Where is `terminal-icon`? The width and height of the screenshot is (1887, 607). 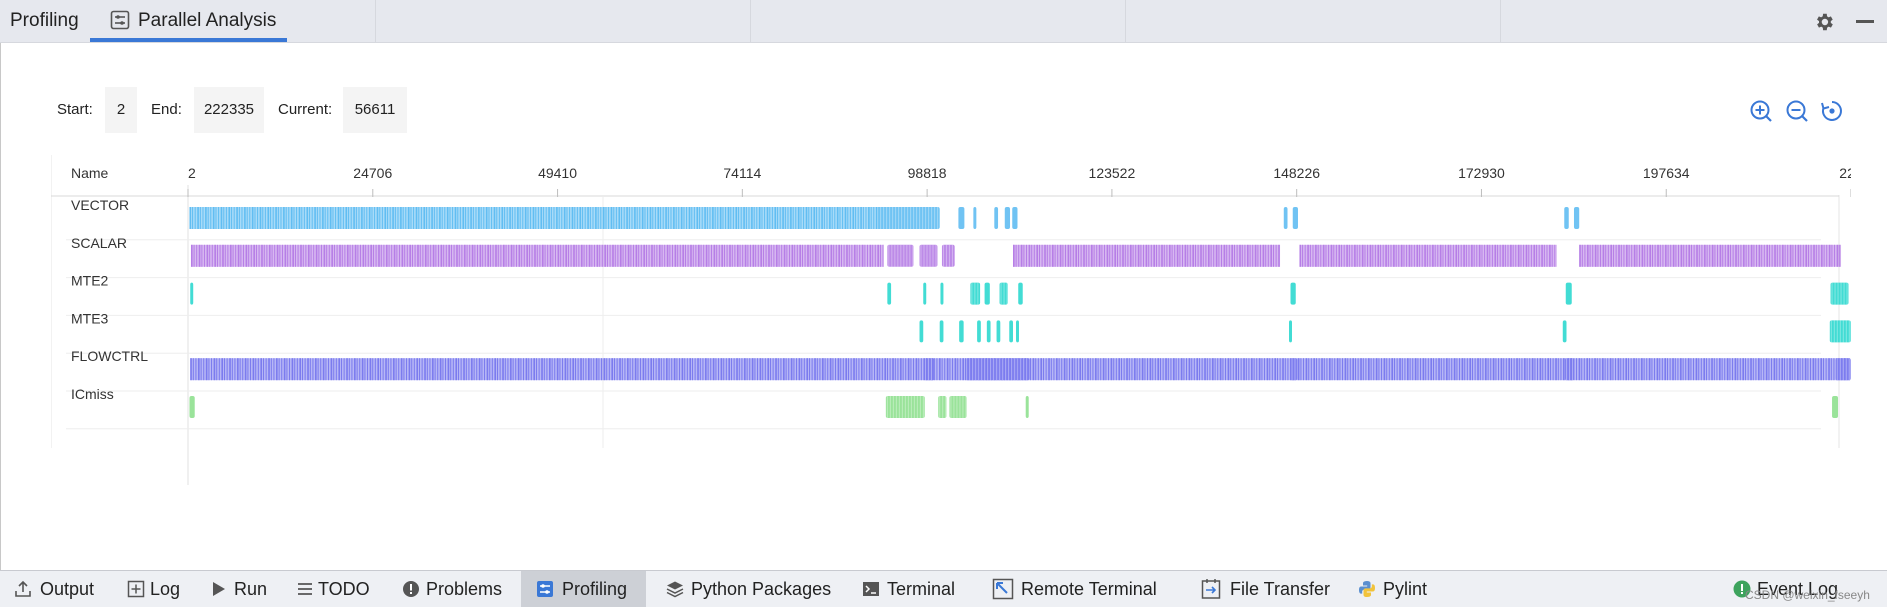
terminal-icon is located at coordinates (871, 589).